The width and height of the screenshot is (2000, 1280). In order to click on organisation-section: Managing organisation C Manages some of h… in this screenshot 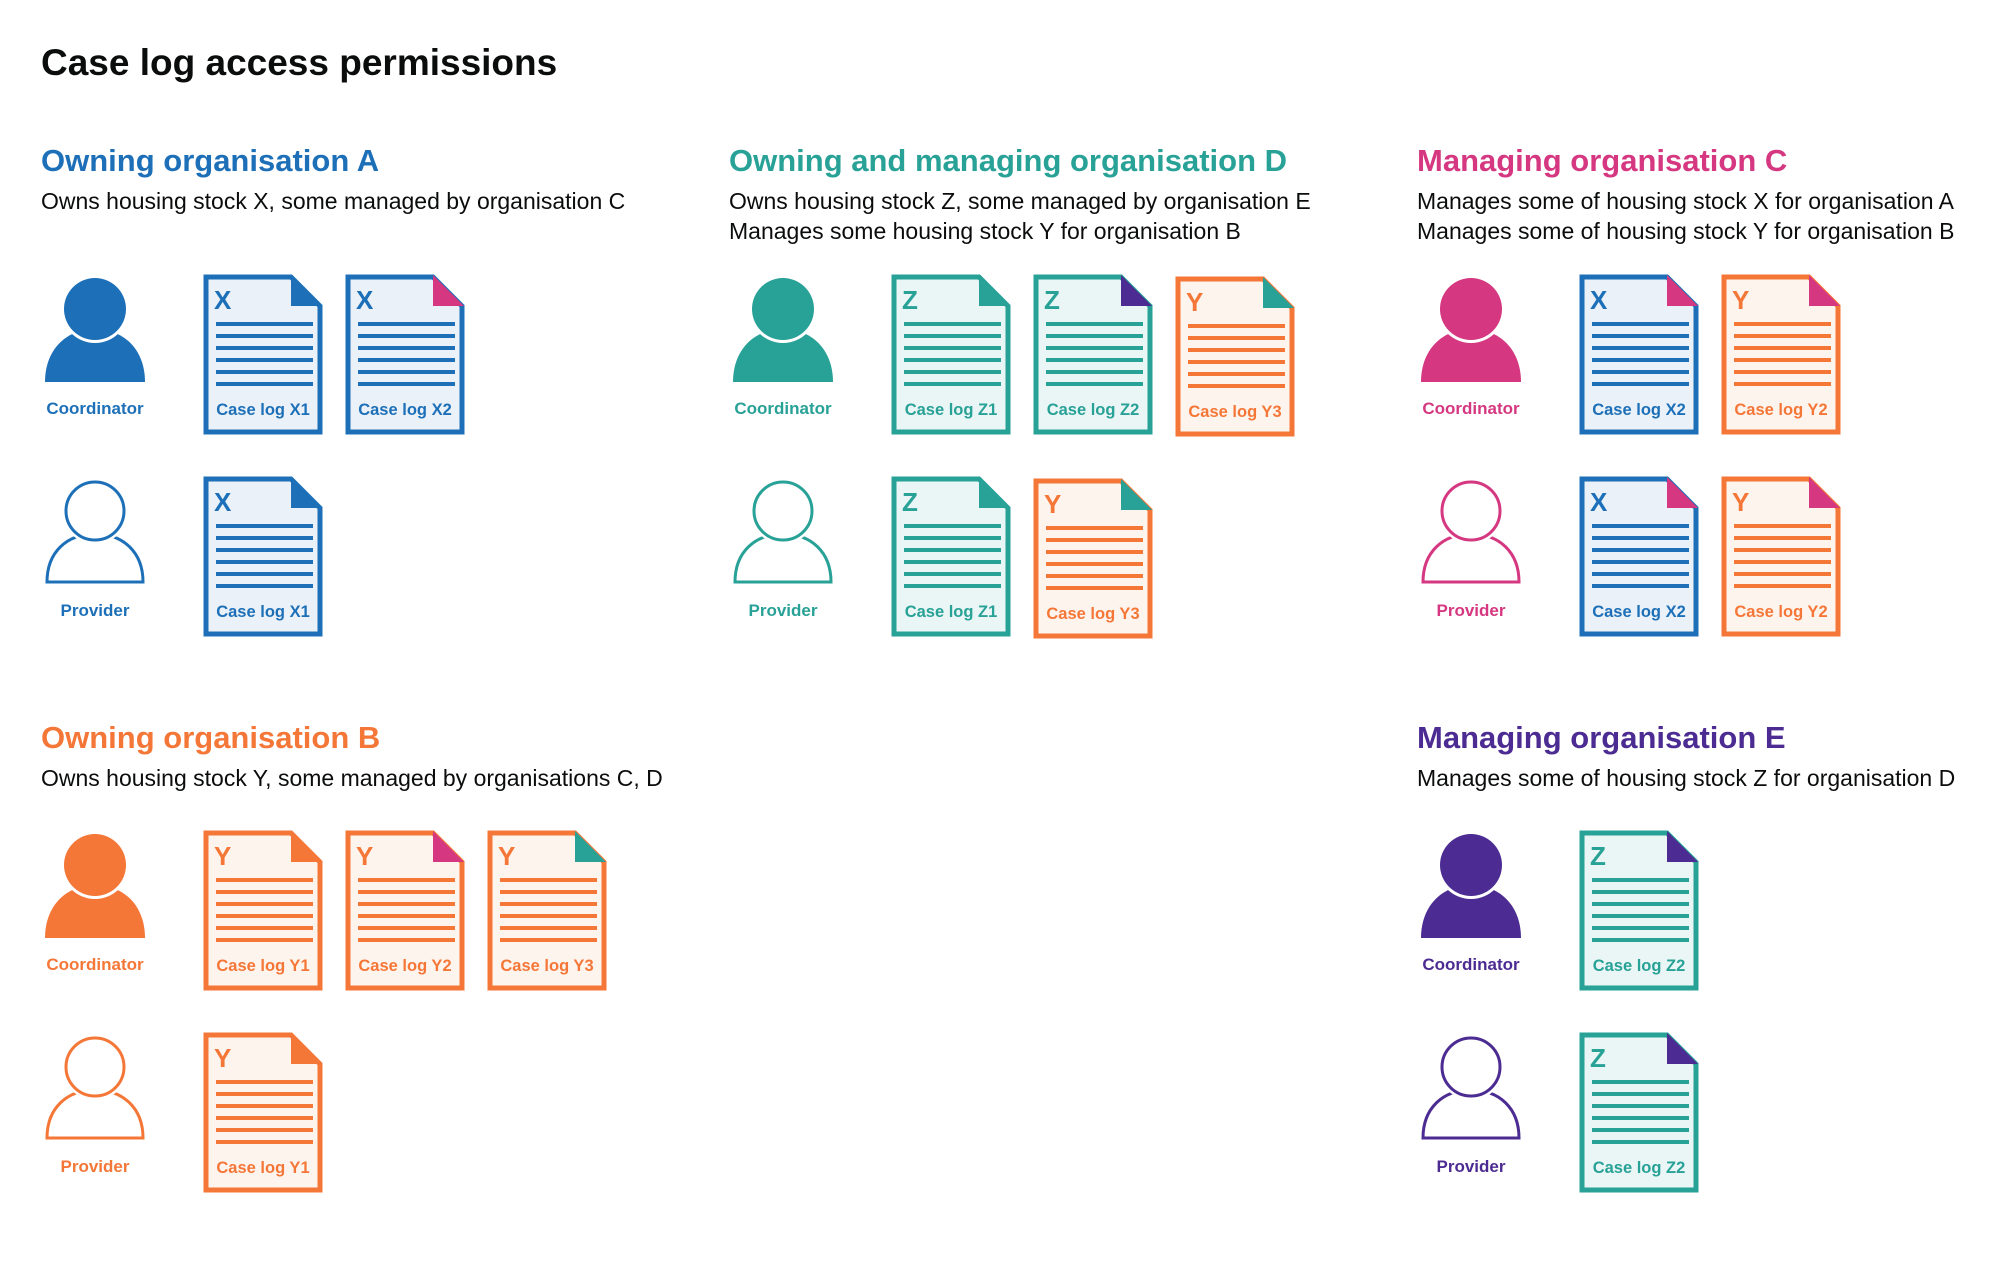, I will do `click(1708, 410)`.